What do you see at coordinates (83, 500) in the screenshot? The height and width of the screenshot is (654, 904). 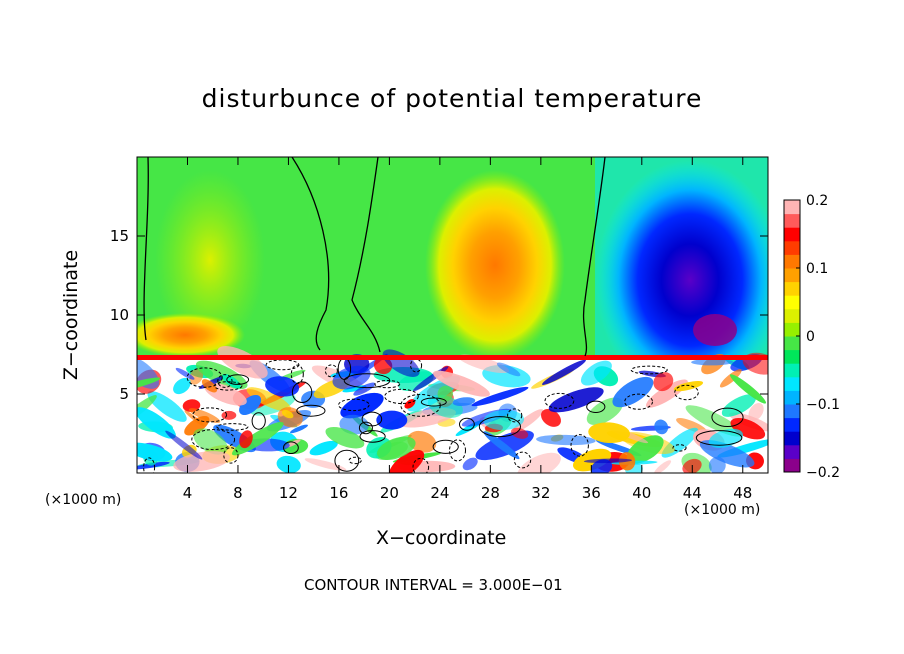 I see `x-unit-left: (×1000 m)` at bounding box center [83, 500].